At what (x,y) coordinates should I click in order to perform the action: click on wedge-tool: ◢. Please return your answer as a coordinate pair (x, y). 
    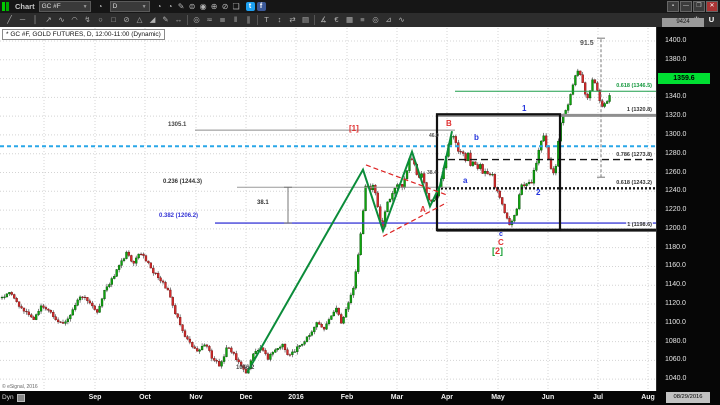
    Looking at the image, I should click on (152, 19).